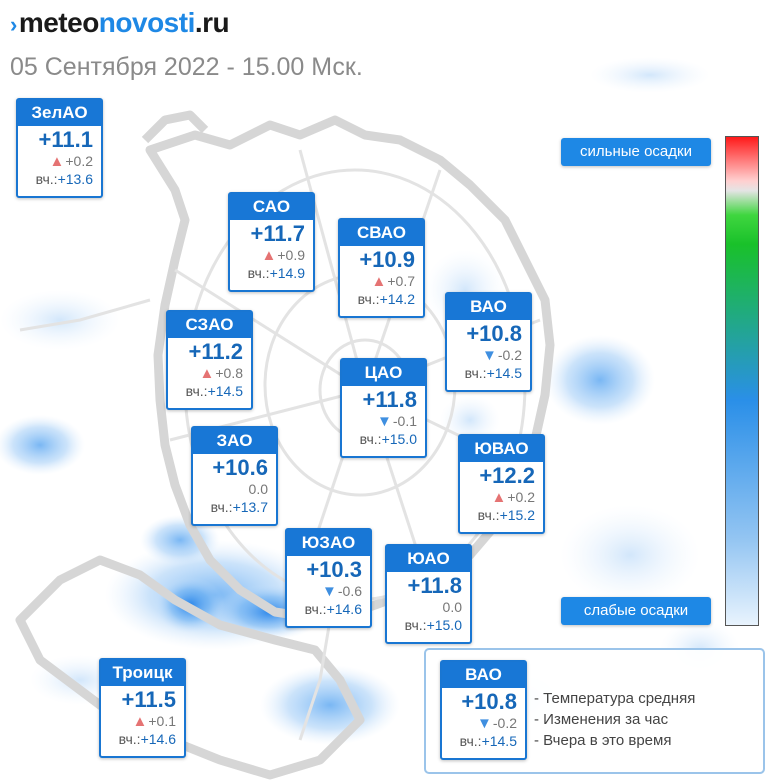 Image resolution: width=780 pixels, height=780 pixels. I want to click on yesterday-temp: вч.:+14.2, so click(386, 299).